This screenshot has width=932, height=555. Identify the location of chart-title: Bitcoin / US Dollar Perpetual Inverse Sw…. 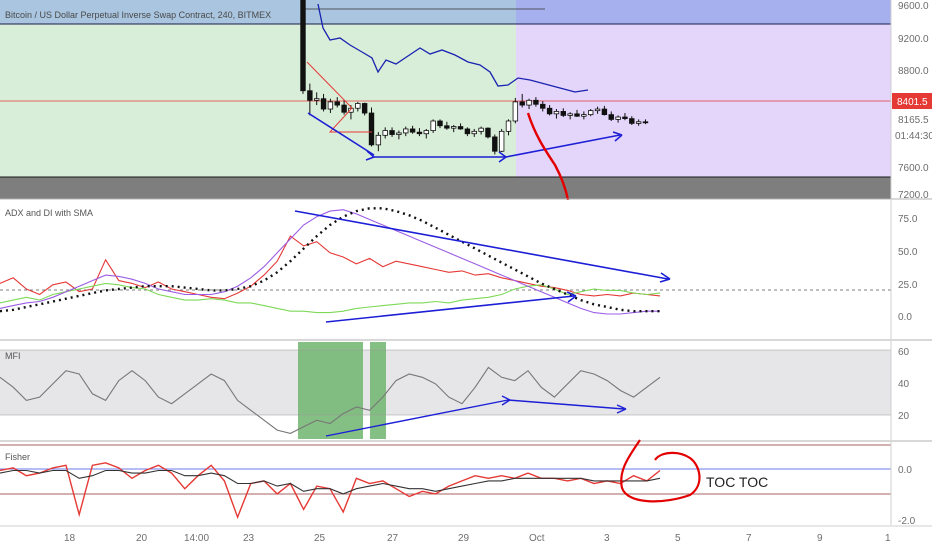
(138, 15).